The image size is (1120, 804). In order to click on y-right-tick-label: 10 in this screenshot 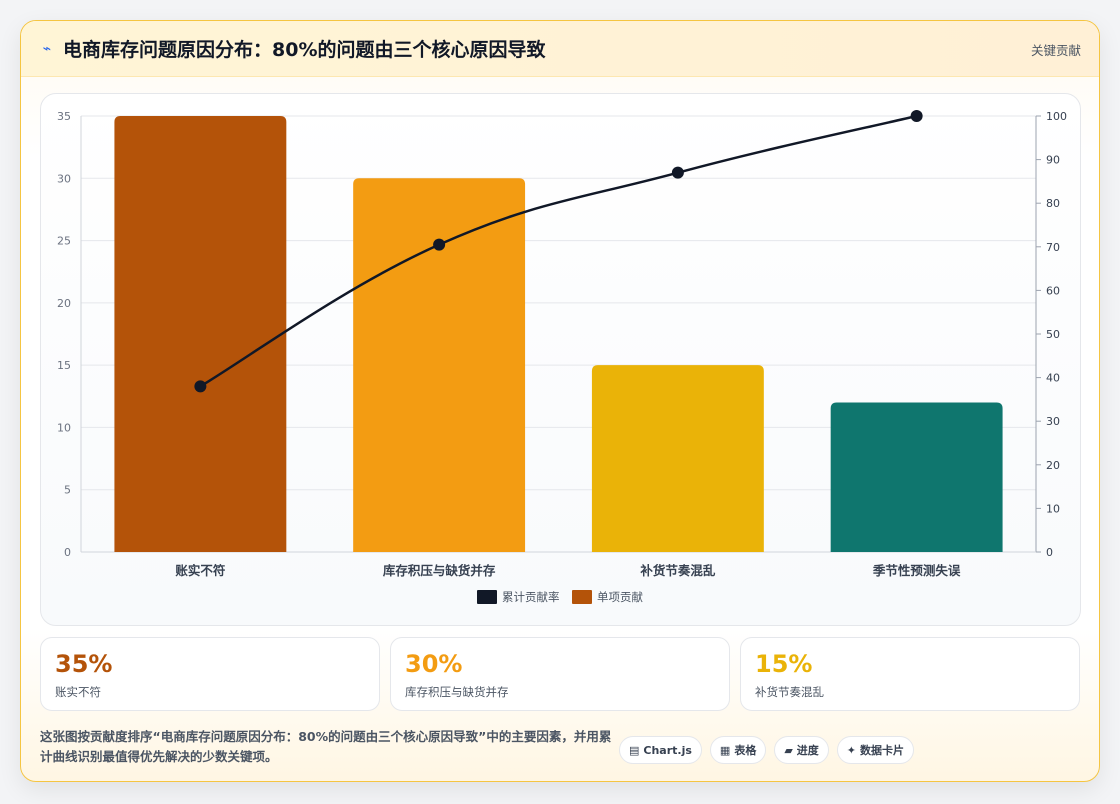, I will do `click(1053, 508)`.